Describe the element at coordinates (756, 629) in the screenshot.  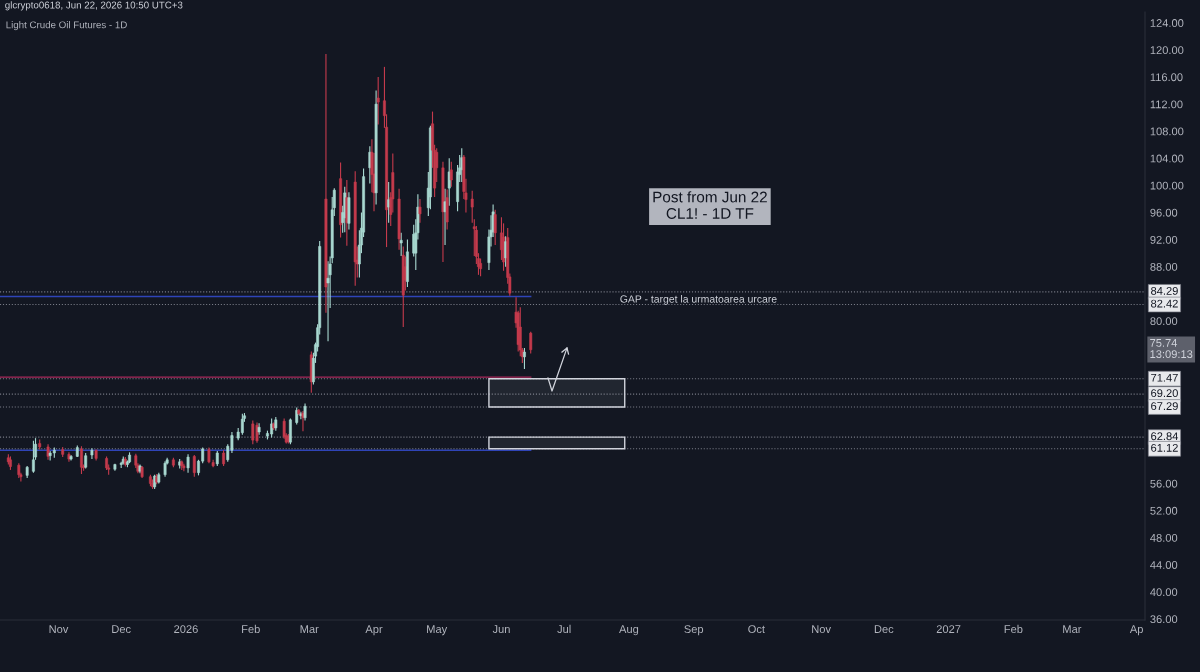
I see `x-tick-label: Oct` at that location.